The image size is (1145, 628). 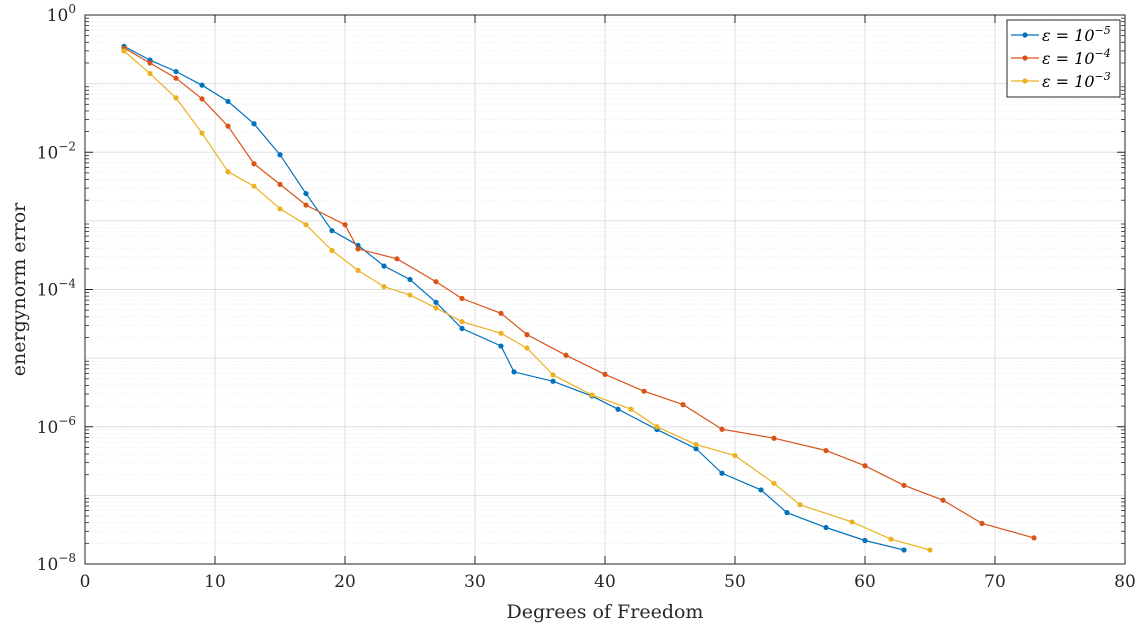 What do you see at coordinates (605, 582) in the screenshot?
I see `x-tick-label: 40` at bounding box center [605, 582].